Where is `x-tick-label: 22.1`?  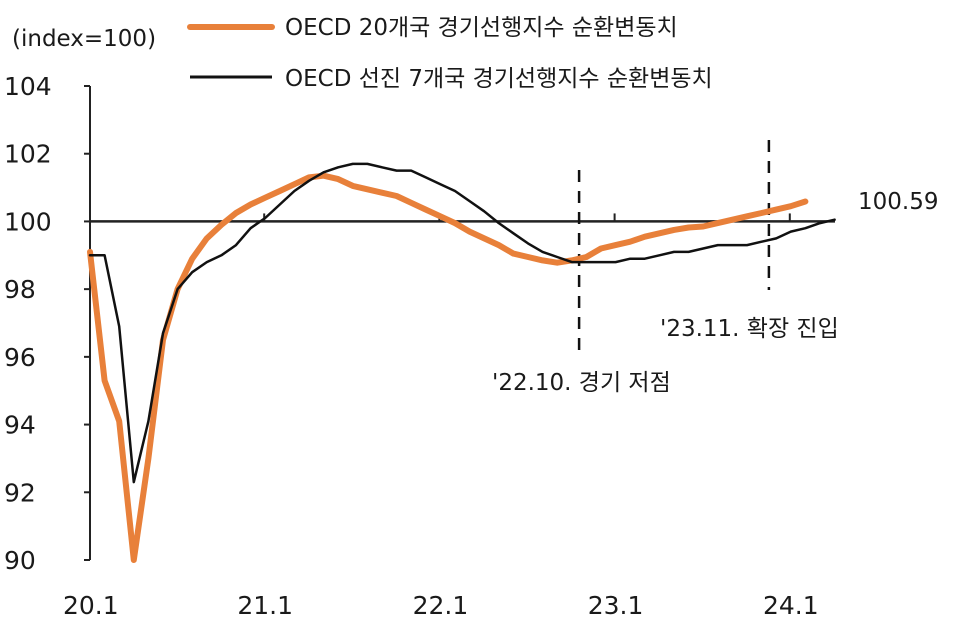
x-tick-label: 22.1 is located at coordinates (441, 605).